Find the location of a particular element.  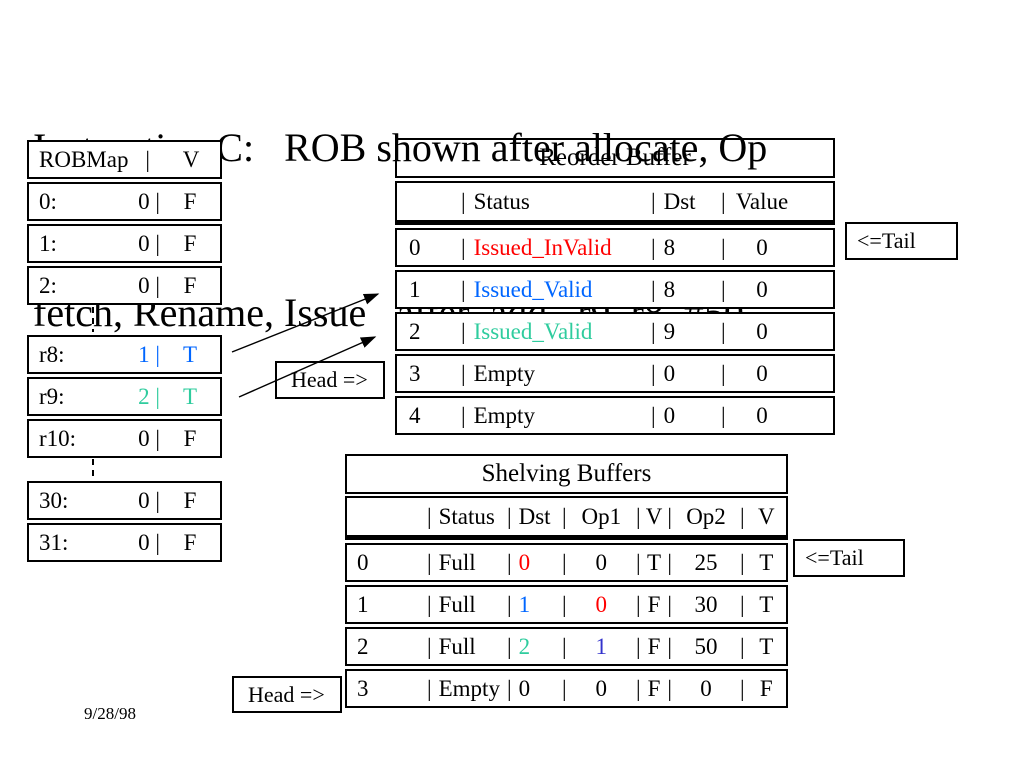

rob-cell: 1 is located at coordinates (428, 289).